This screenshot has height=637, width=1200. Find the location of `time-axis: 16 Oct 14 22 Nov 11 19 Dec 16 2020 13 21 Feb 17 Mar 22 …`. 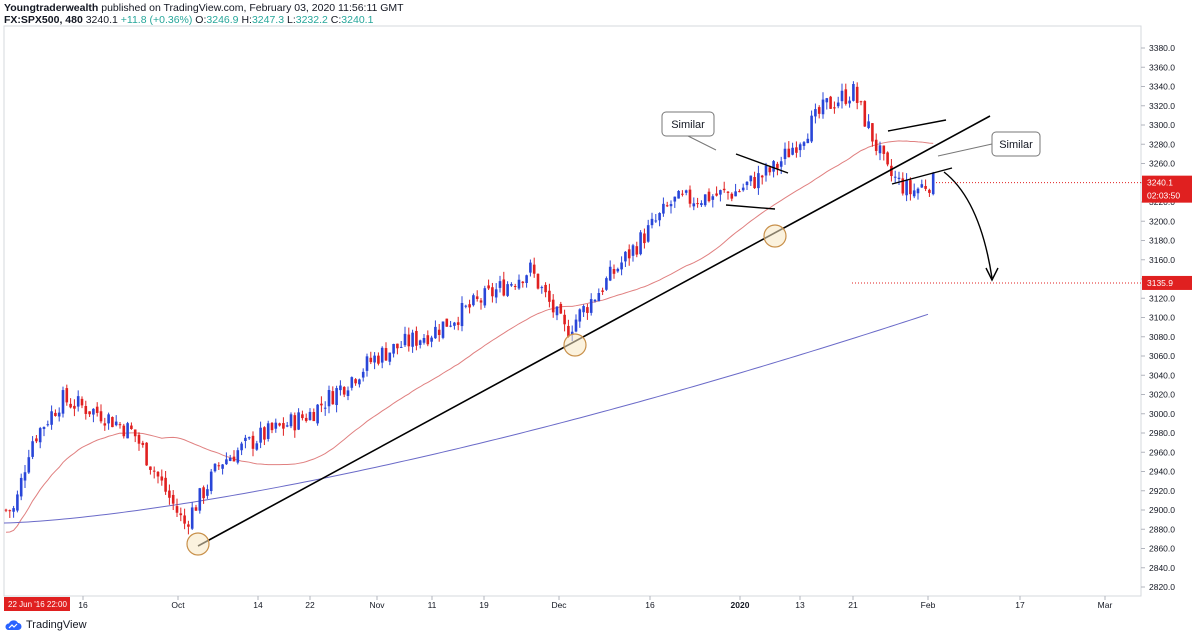

time-axis: 16 Oct 14 22 Nov 11 19 Dec 16 2020 13 21 Feb 17 Mar 22 … is located at coordinates (558, 603).